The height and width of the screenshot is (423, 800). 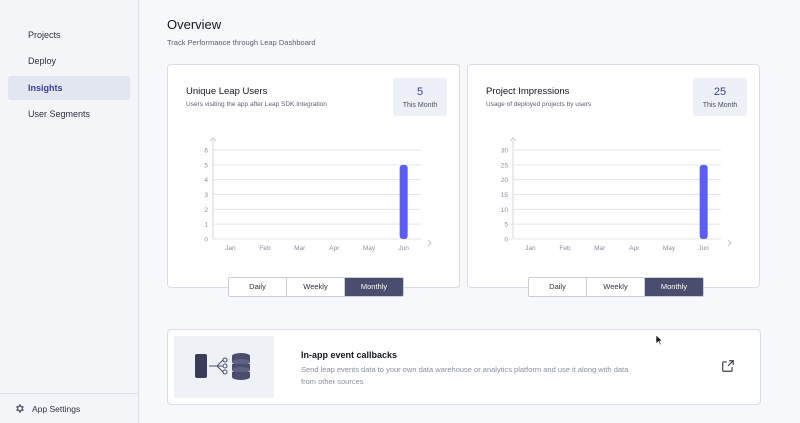 What do you see at coordinates (318, 194) in the screenshot?
I see `users-bar-chart: 0 1 2 3 4 5 6 Jan Feb Mar Apr May Jun` at bounding box center [318, 194].